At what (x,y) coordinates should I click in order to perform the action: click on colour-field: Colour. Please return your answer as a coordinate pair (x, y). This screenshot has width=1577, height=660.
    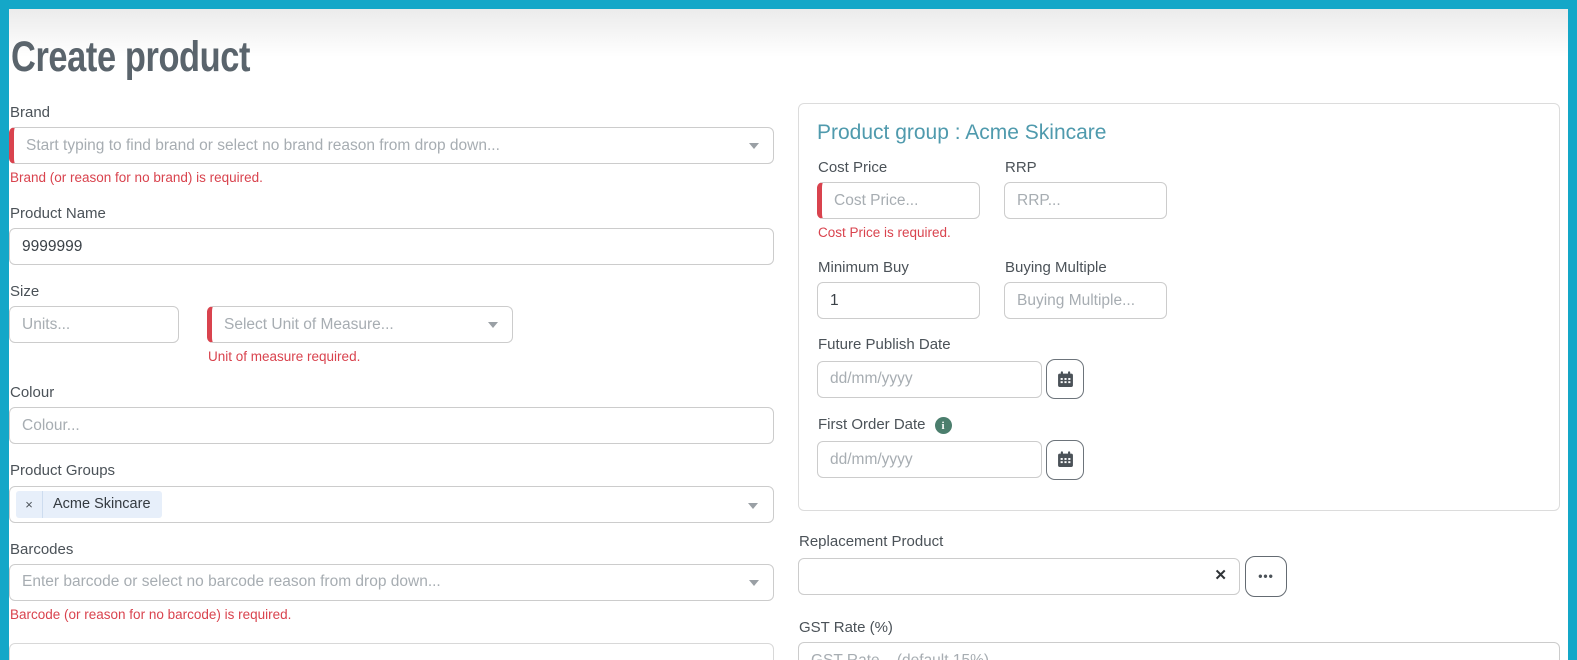
    Looking at the image, I should click on (391, 414).